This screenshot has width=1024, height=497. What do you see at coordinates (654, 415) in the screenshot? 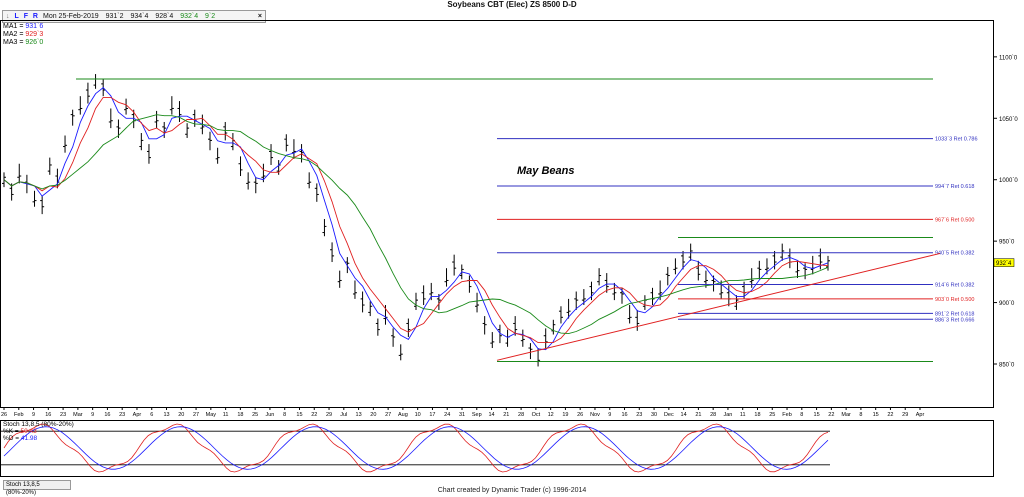
I see `x-axis-tick-label: 30` at bounding box center [654, 415].